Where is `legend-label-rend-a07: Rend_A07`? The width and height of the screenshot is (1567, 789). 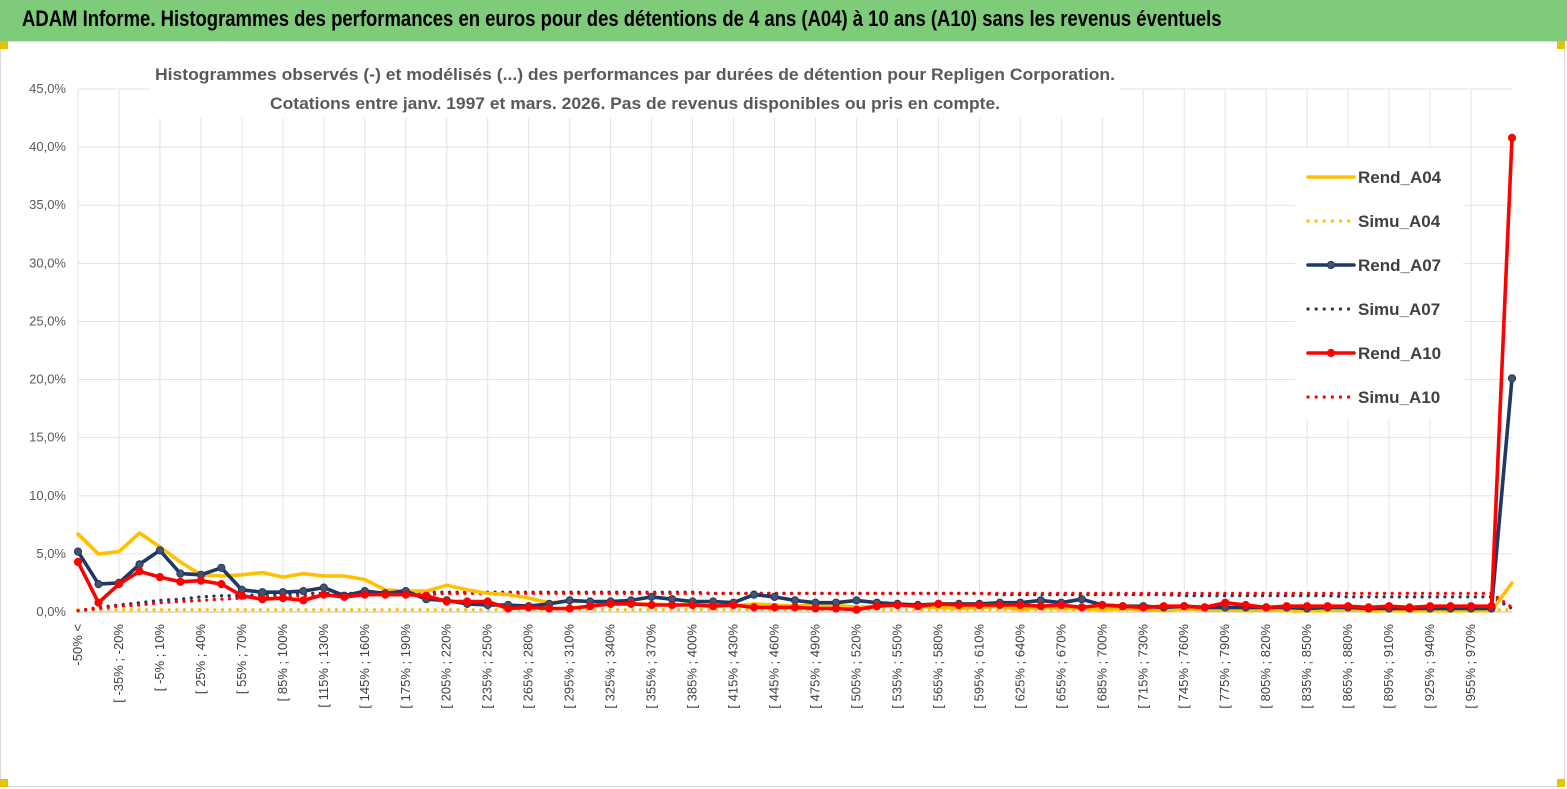
legend-label-rend-a07: Rend_A07 is located at coordinates (1399, 265).